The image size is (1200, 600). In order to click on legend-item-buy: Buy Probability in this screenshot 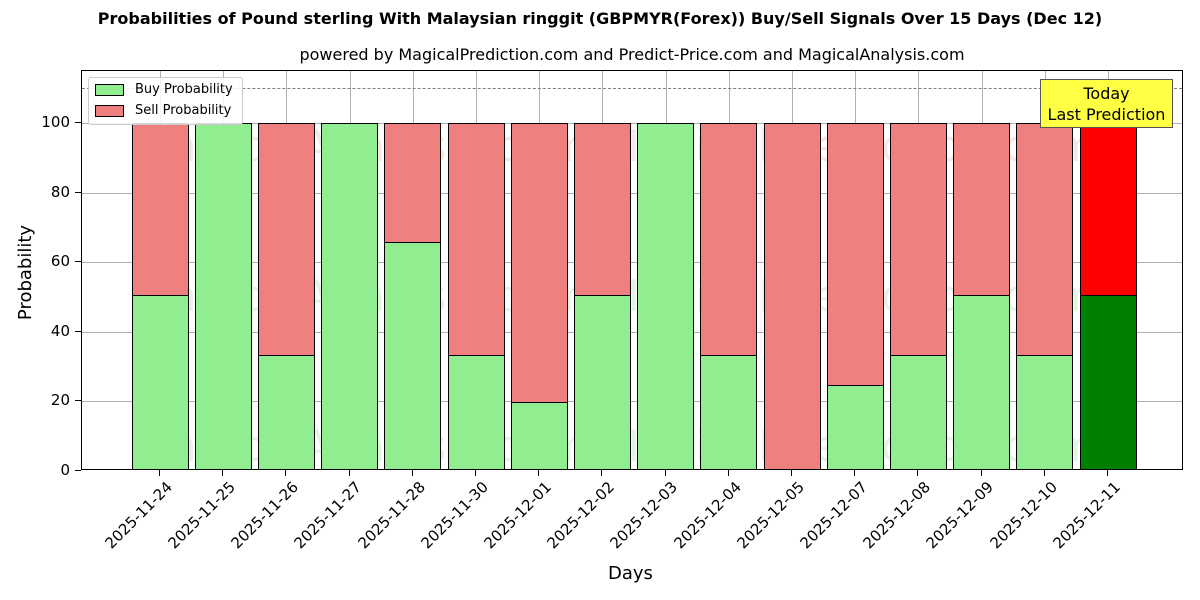, I will do `click(164, 89)`.